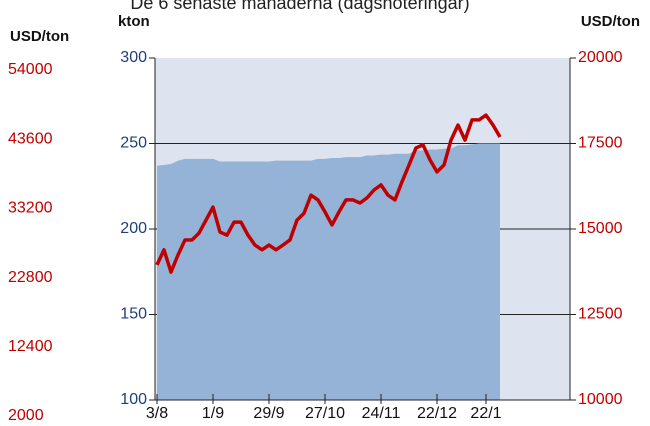 This screenshot has width=650, height=426. I want to click on y-axis-label: kton, so click(134, 21).